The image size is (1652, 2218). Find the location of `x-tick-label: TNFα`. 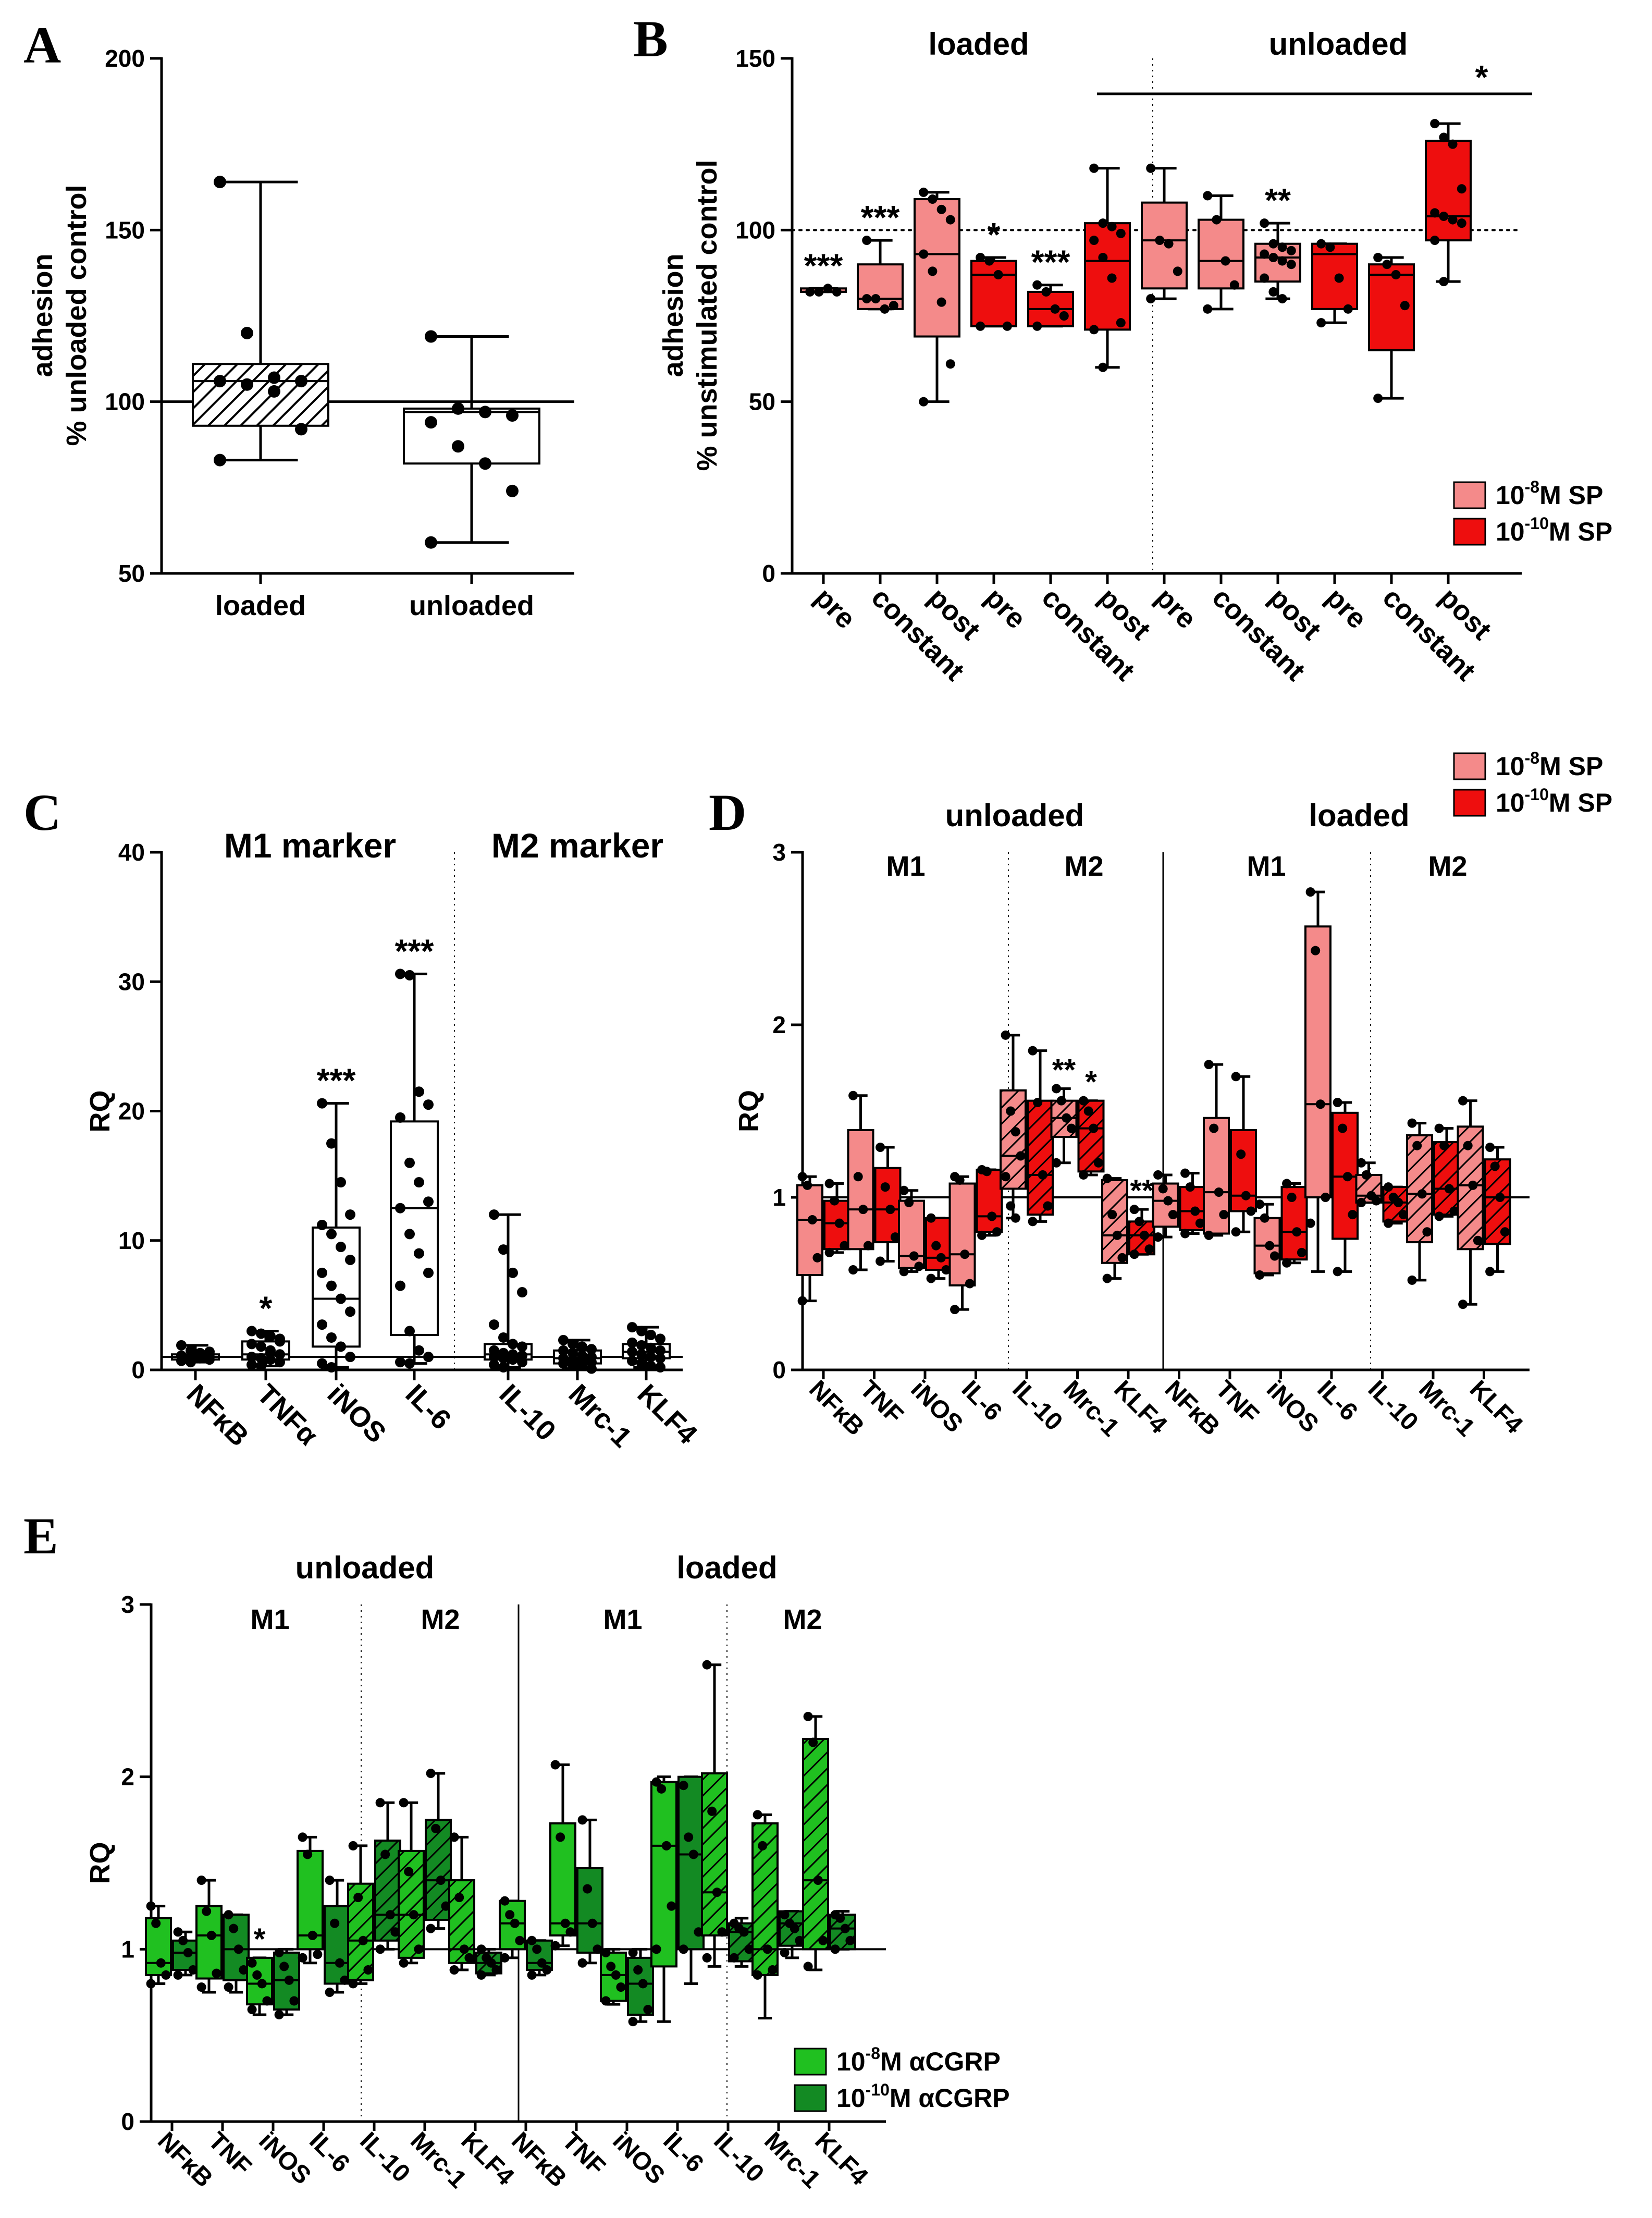

x-tick-label: TNFα is located at coordinates (287, 1415).